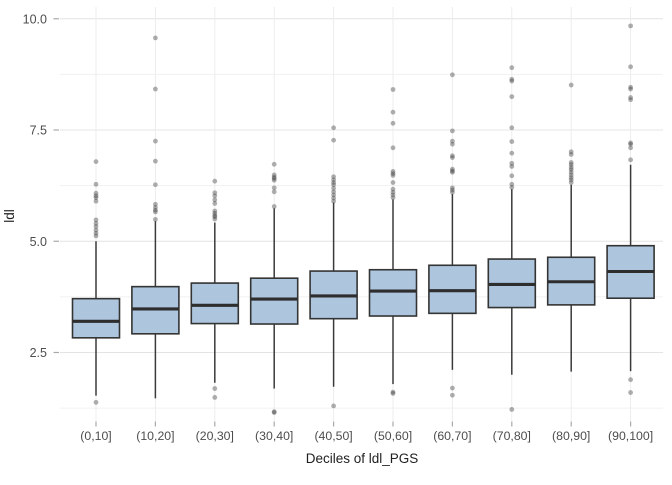  I want to click on x-tick-label: (0,10], so click(95, 436).